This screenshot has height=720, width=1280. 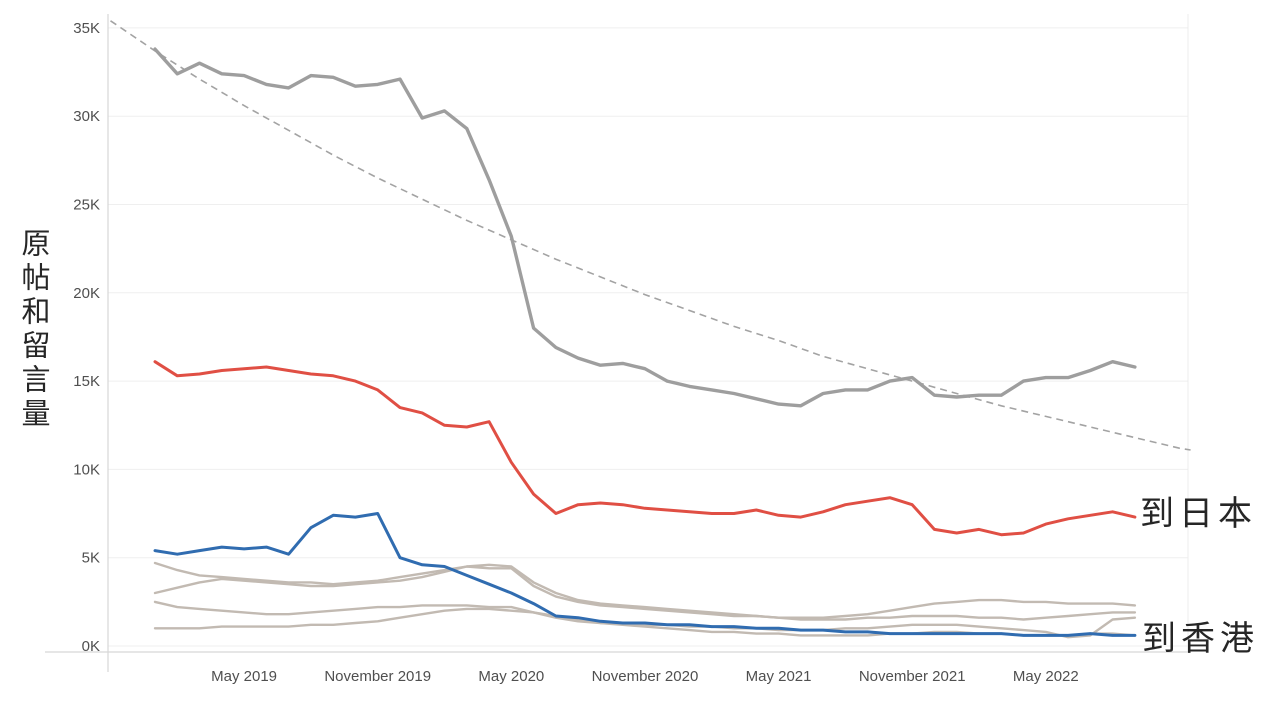 I want to click on y-tick-label: 35K, so click(x=86, y=28).